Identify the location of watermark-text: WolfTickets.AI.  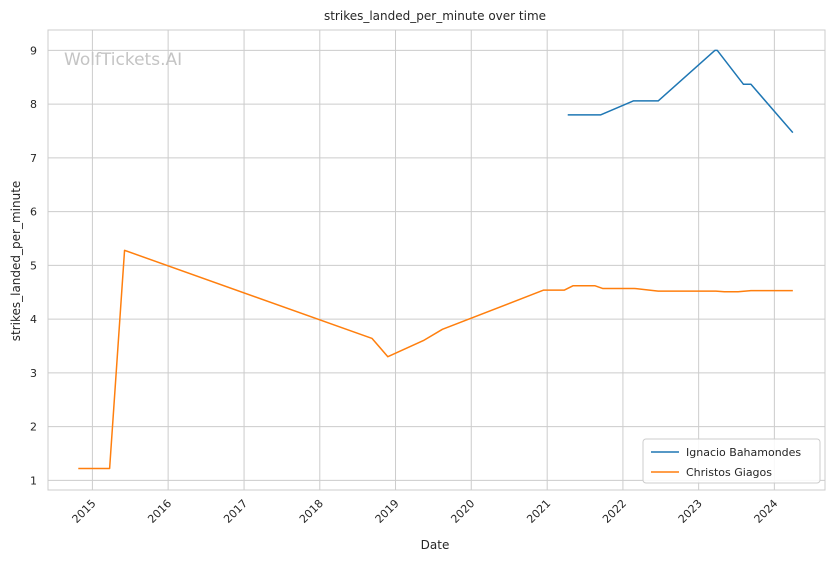
(123, 60).